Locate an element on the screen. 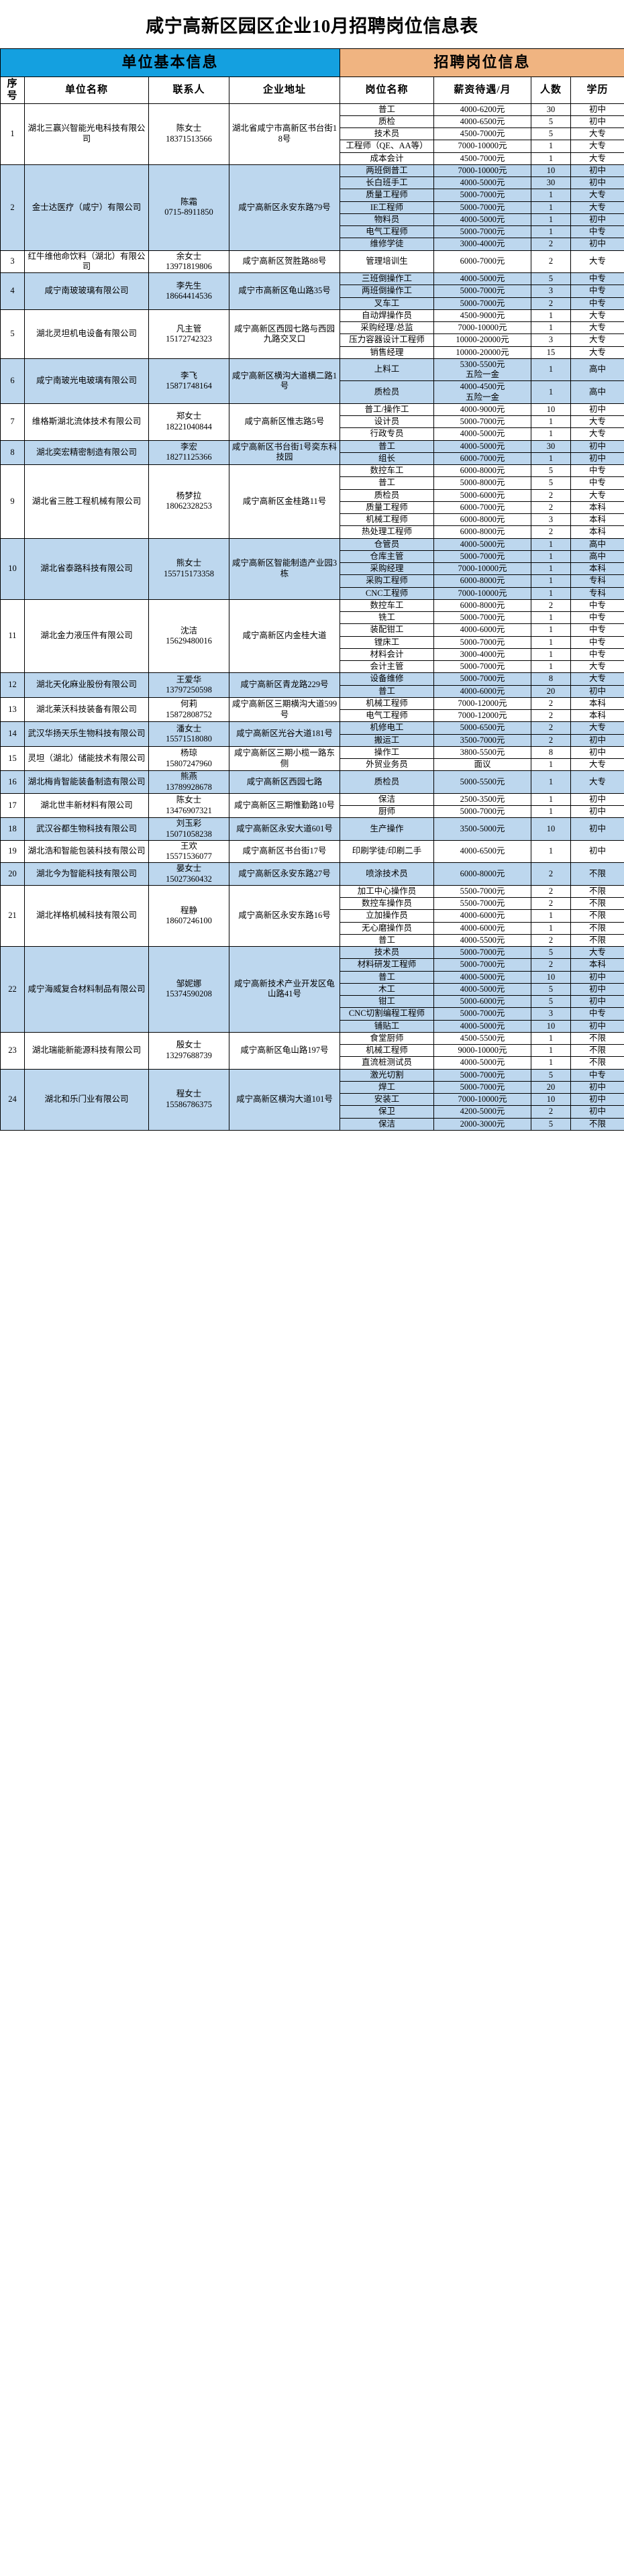 The width and height of the screenshot is (624, 2576). cell-address: 咸宁高新区三期小榄一路东侧 is located at coordinates (285, 758).